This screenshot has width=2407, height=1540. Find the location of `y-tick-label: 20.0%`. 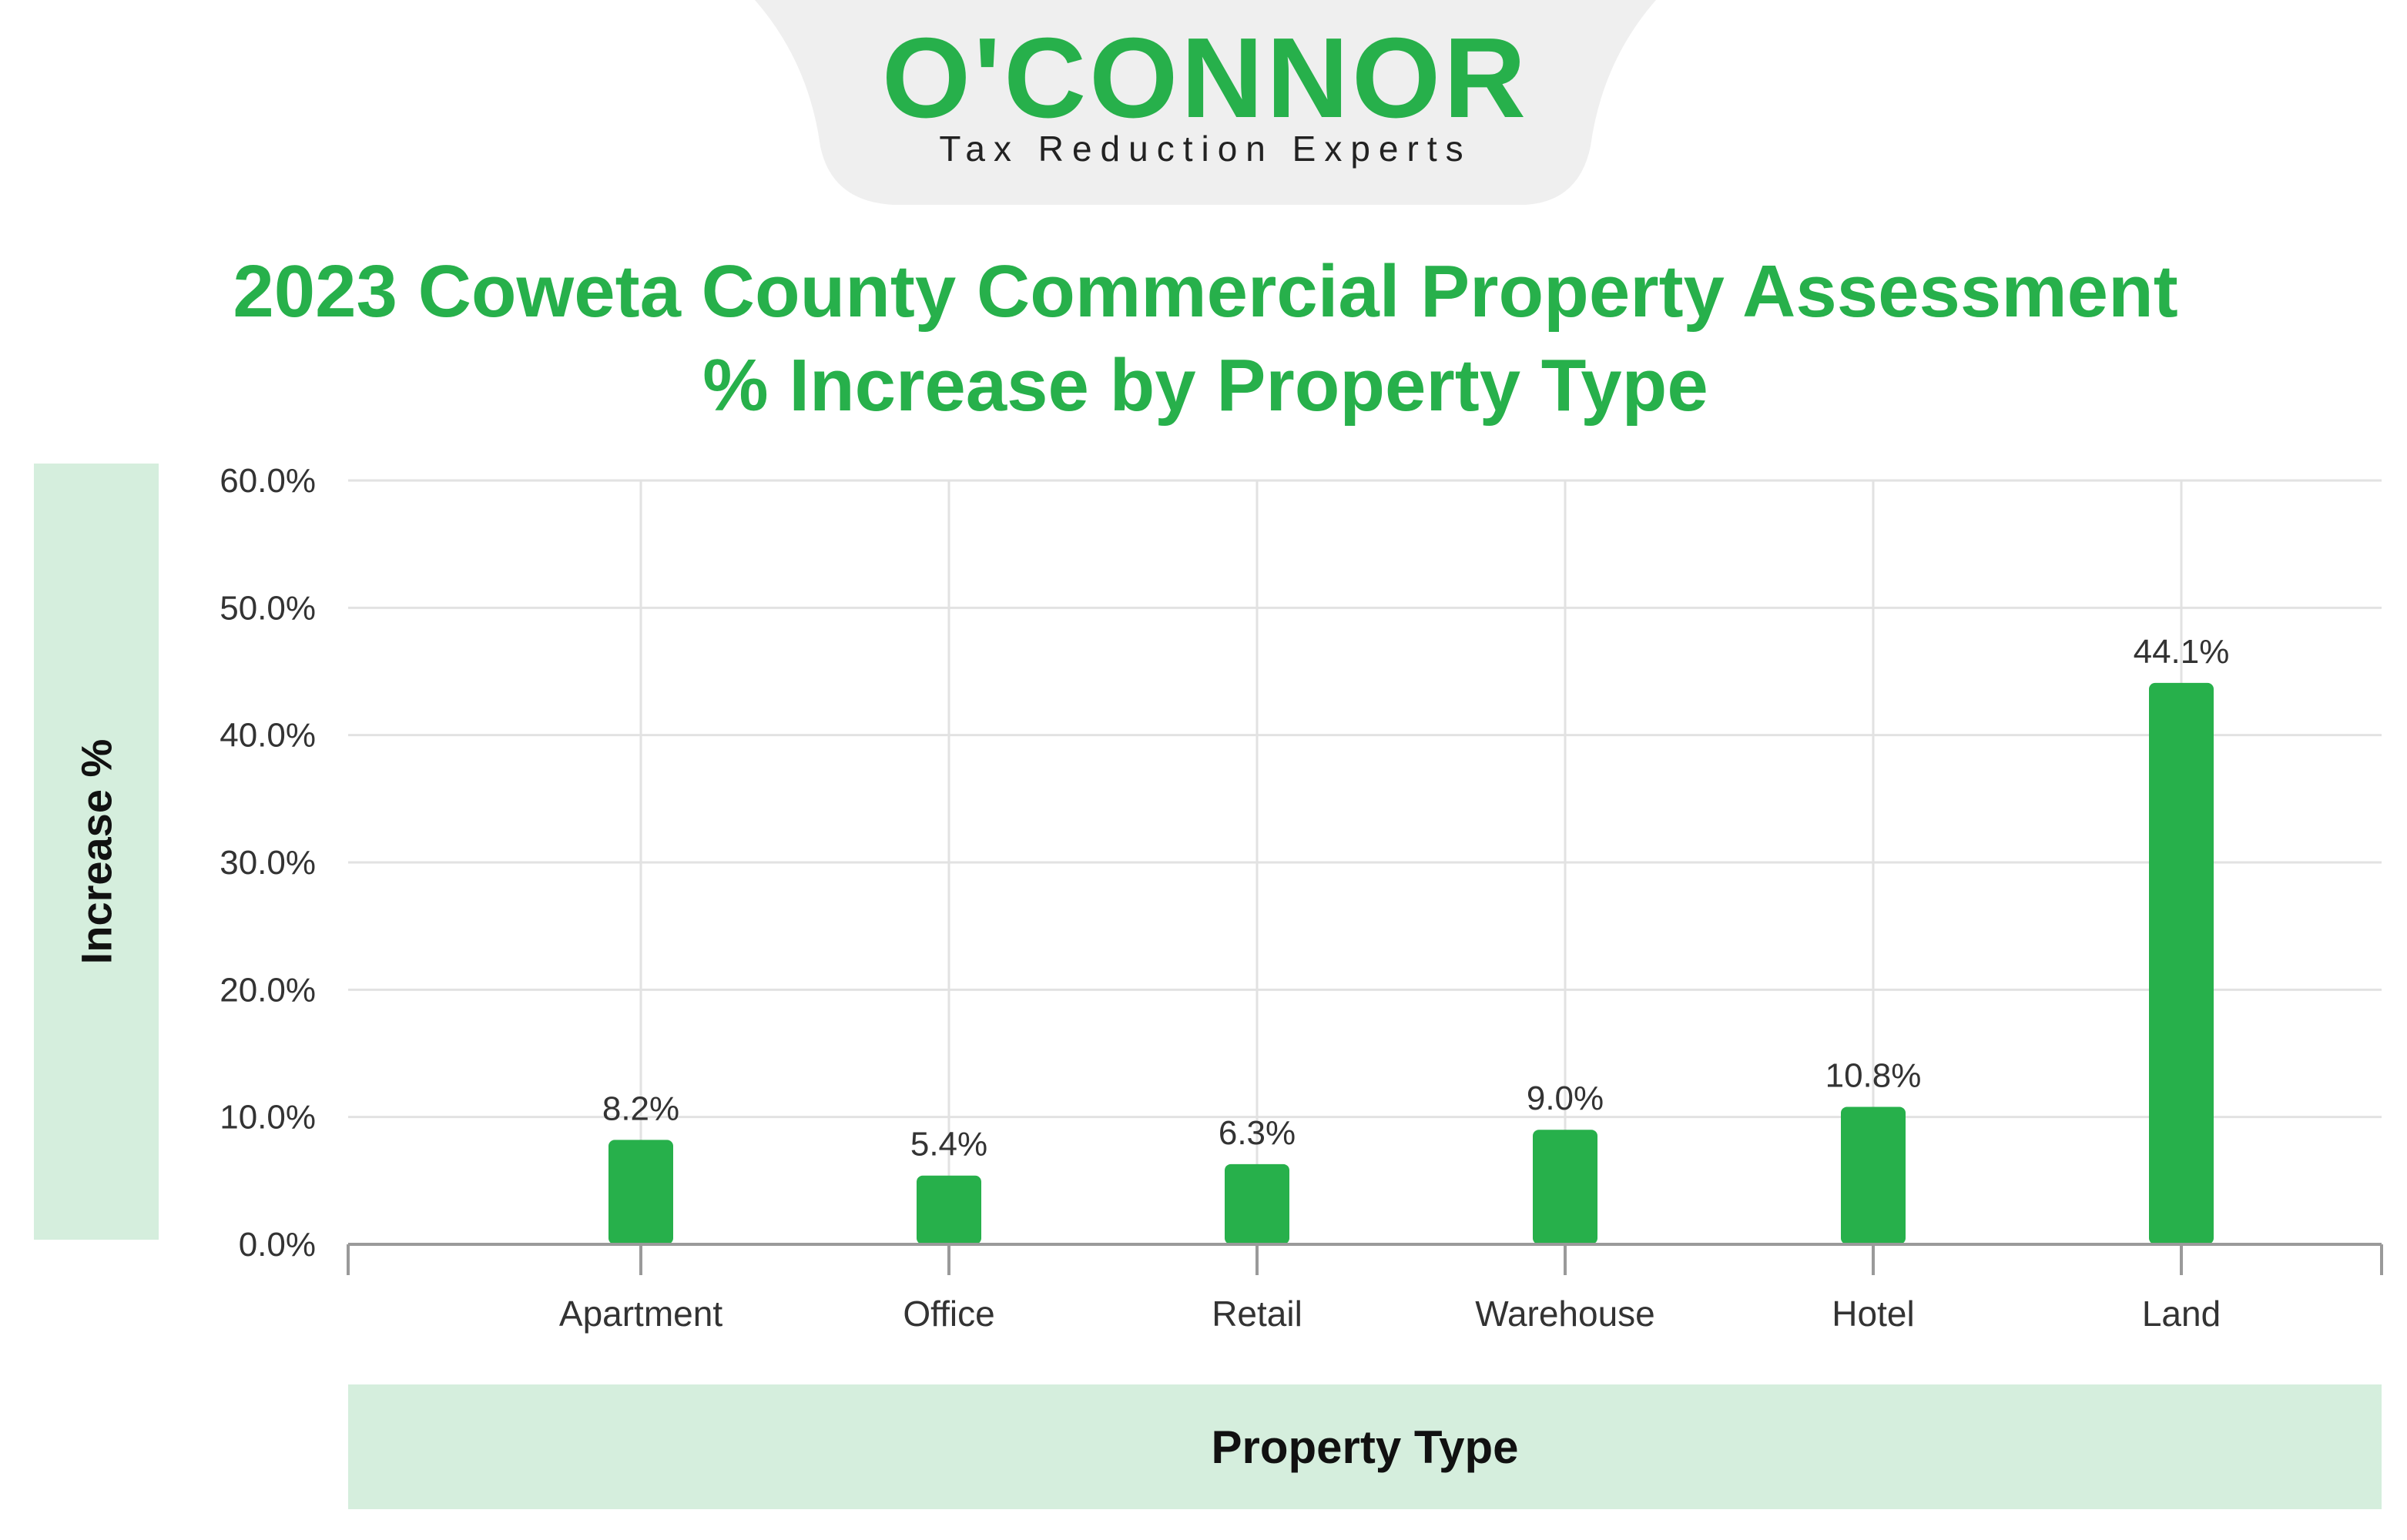

y-tick-label: 20.0% is located at coordinates (268, 990).